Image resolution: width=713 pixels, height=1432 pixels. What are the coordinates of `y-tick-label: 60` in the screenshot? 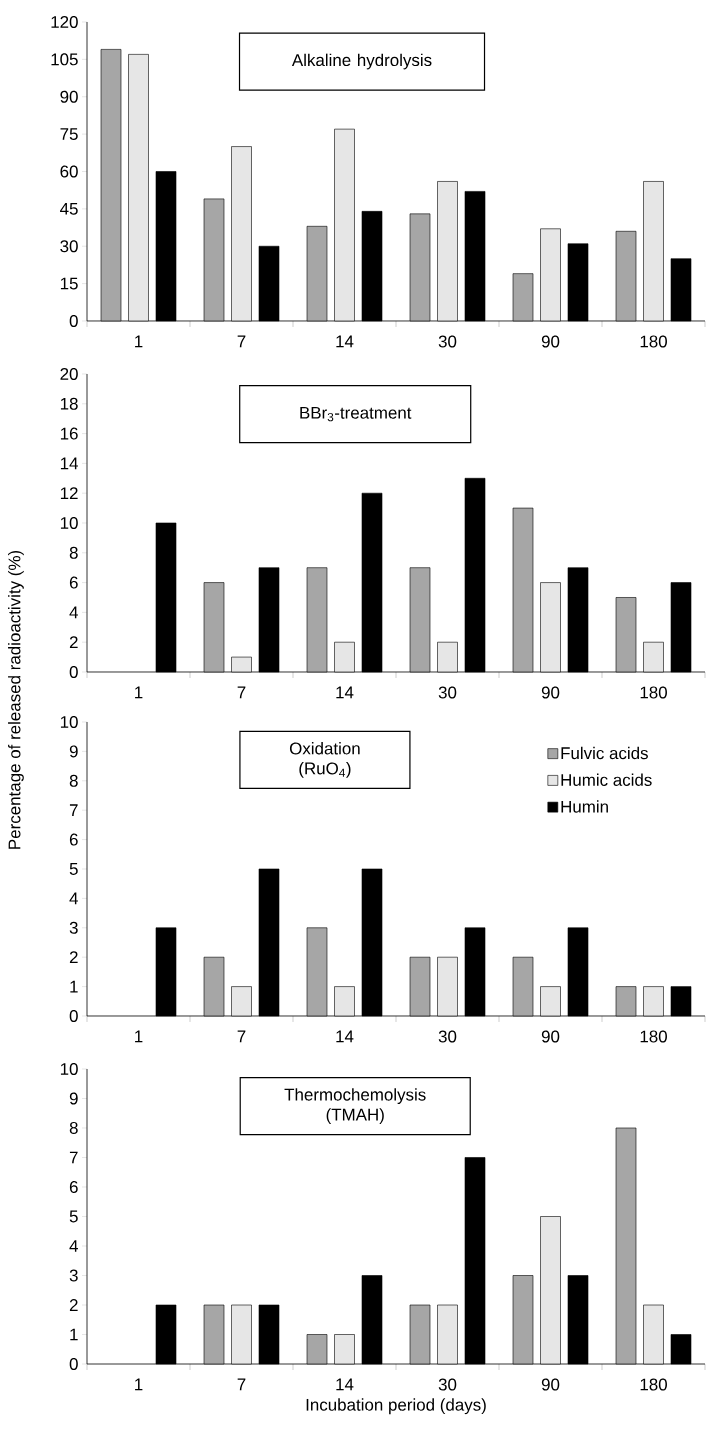 It's located at (69, 171).